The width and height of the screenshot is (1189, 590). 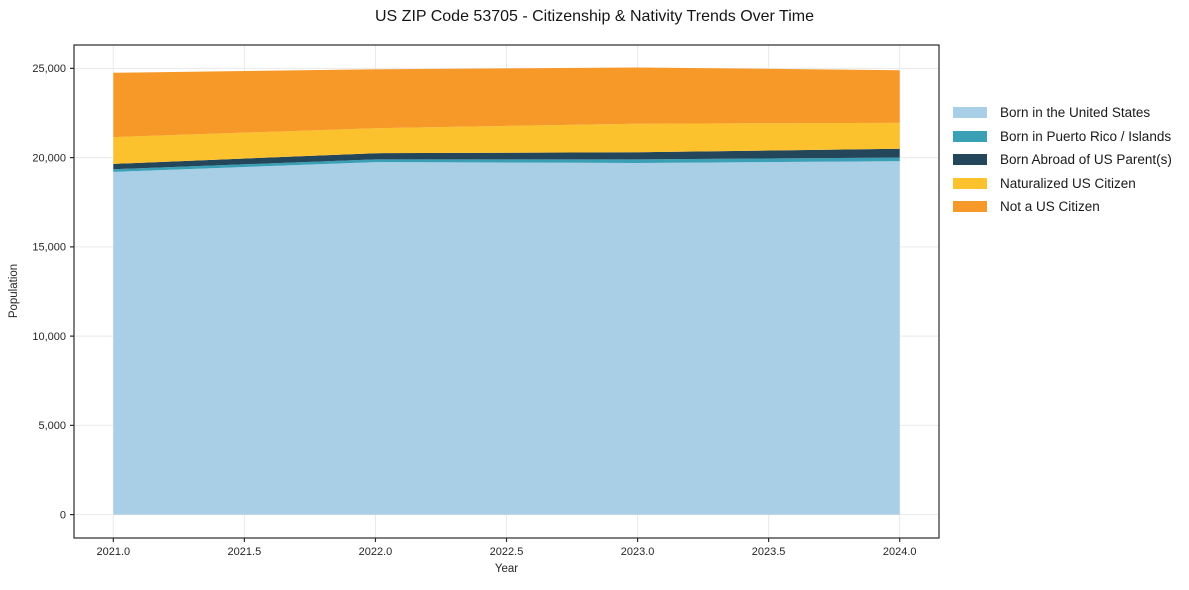 What do you see at coordinates (1050, 207) in the screenshot?
I see `legend-label: Not a US Citizen` at bounding box center [1050, 207].